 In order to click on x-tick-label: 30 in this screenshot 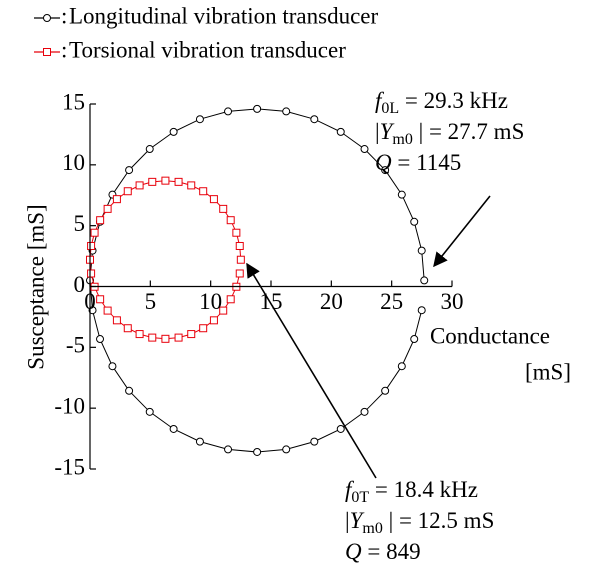, I will do `click(452, 301)`.